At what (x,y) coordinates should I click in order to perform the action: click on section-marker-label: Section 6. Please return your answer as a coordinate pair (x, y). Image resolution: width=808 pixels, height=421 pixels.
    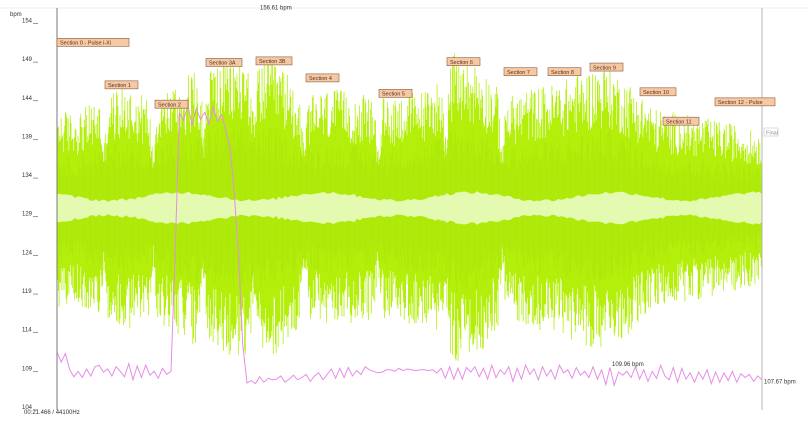
    Looking at the image, I should click on (461, 63).